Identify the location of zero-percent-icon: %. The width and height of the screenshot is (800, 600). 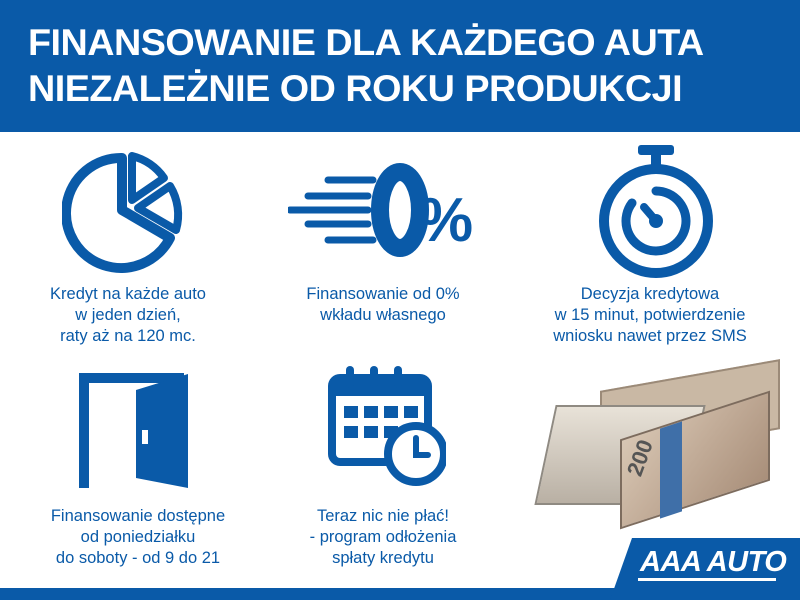
(383, 215).